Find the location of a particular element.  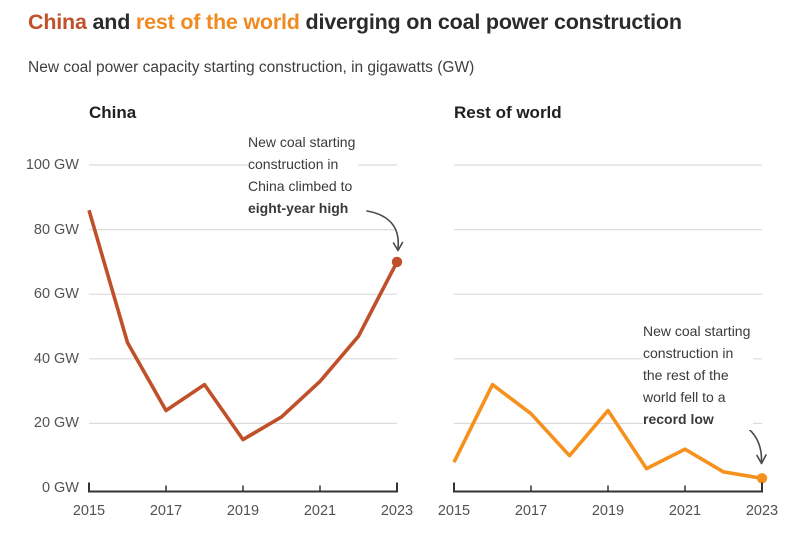

title-highlight-china: China is located at coordinates (57, 22).